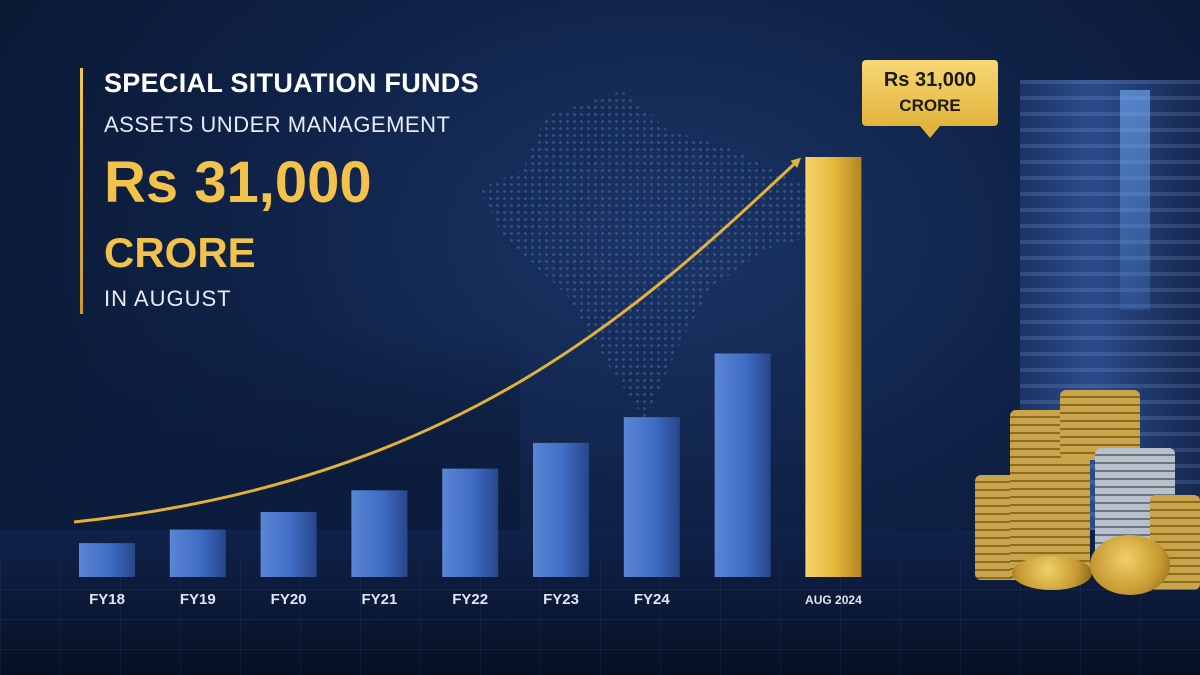 The image size is (1200, 675). I want to click on city-skyline-backdrop, so click(260, 440).